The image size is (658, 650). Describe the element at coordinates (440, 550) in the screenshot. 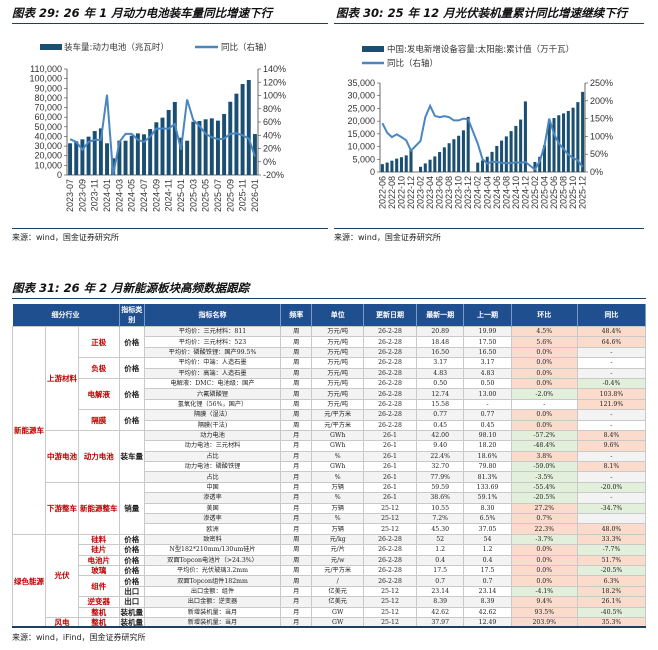

I see `latest-value-cell: 1.2` at that location.